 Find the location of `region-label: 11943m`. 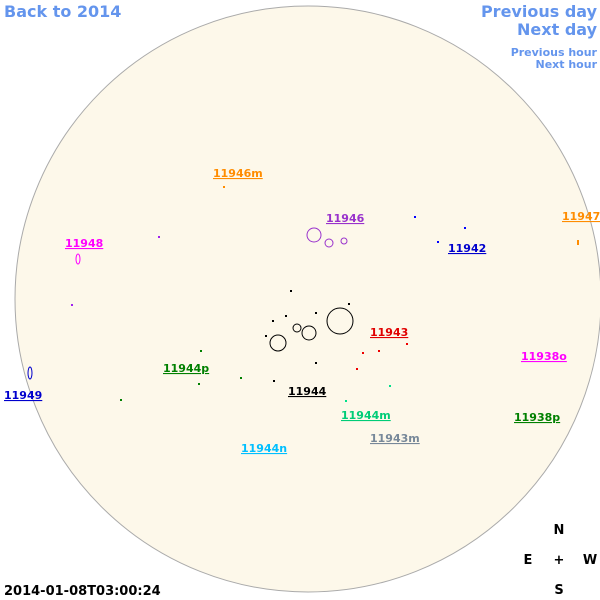

region-label: 11943m is located at coordinates (395, 438).